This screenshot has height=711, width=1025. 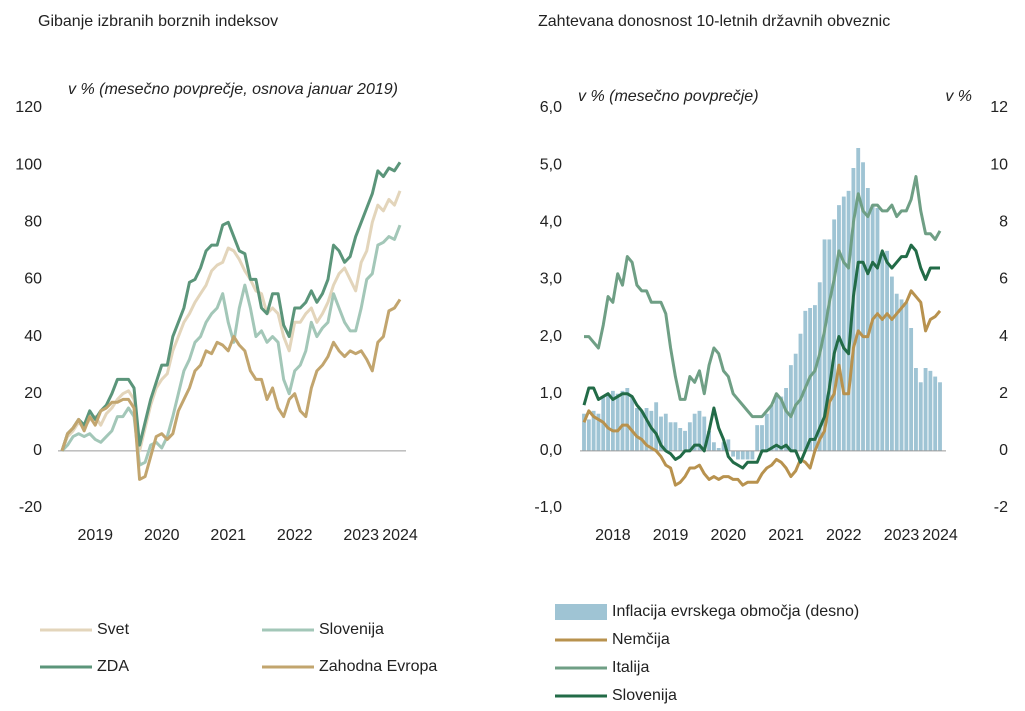 I want to click on y-tick-label: 3,0, so click(x=551, y=279).